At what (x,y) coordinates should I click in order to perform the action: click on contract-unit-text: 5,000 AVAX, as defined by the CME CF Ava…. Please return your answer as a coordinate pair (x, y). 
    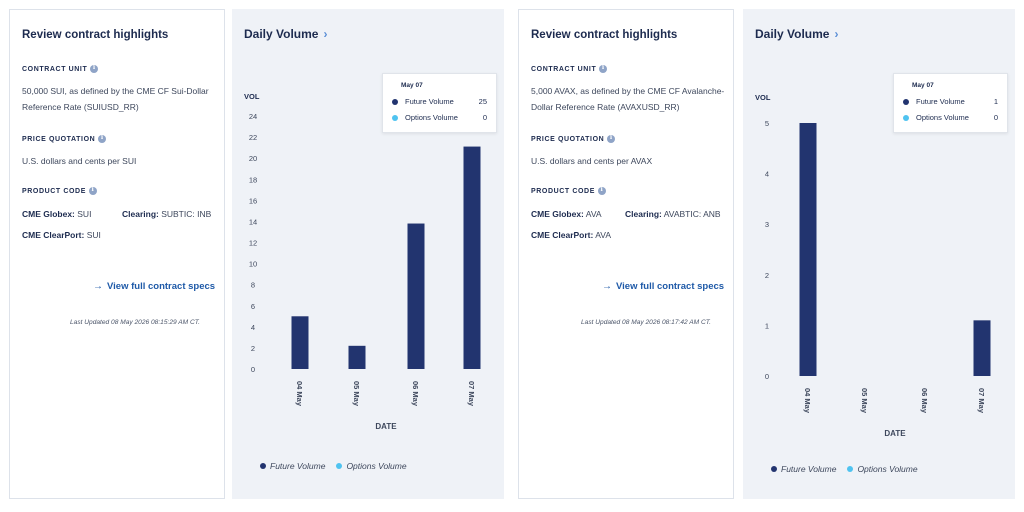
    Looking at the image, I should click on (628, 99).